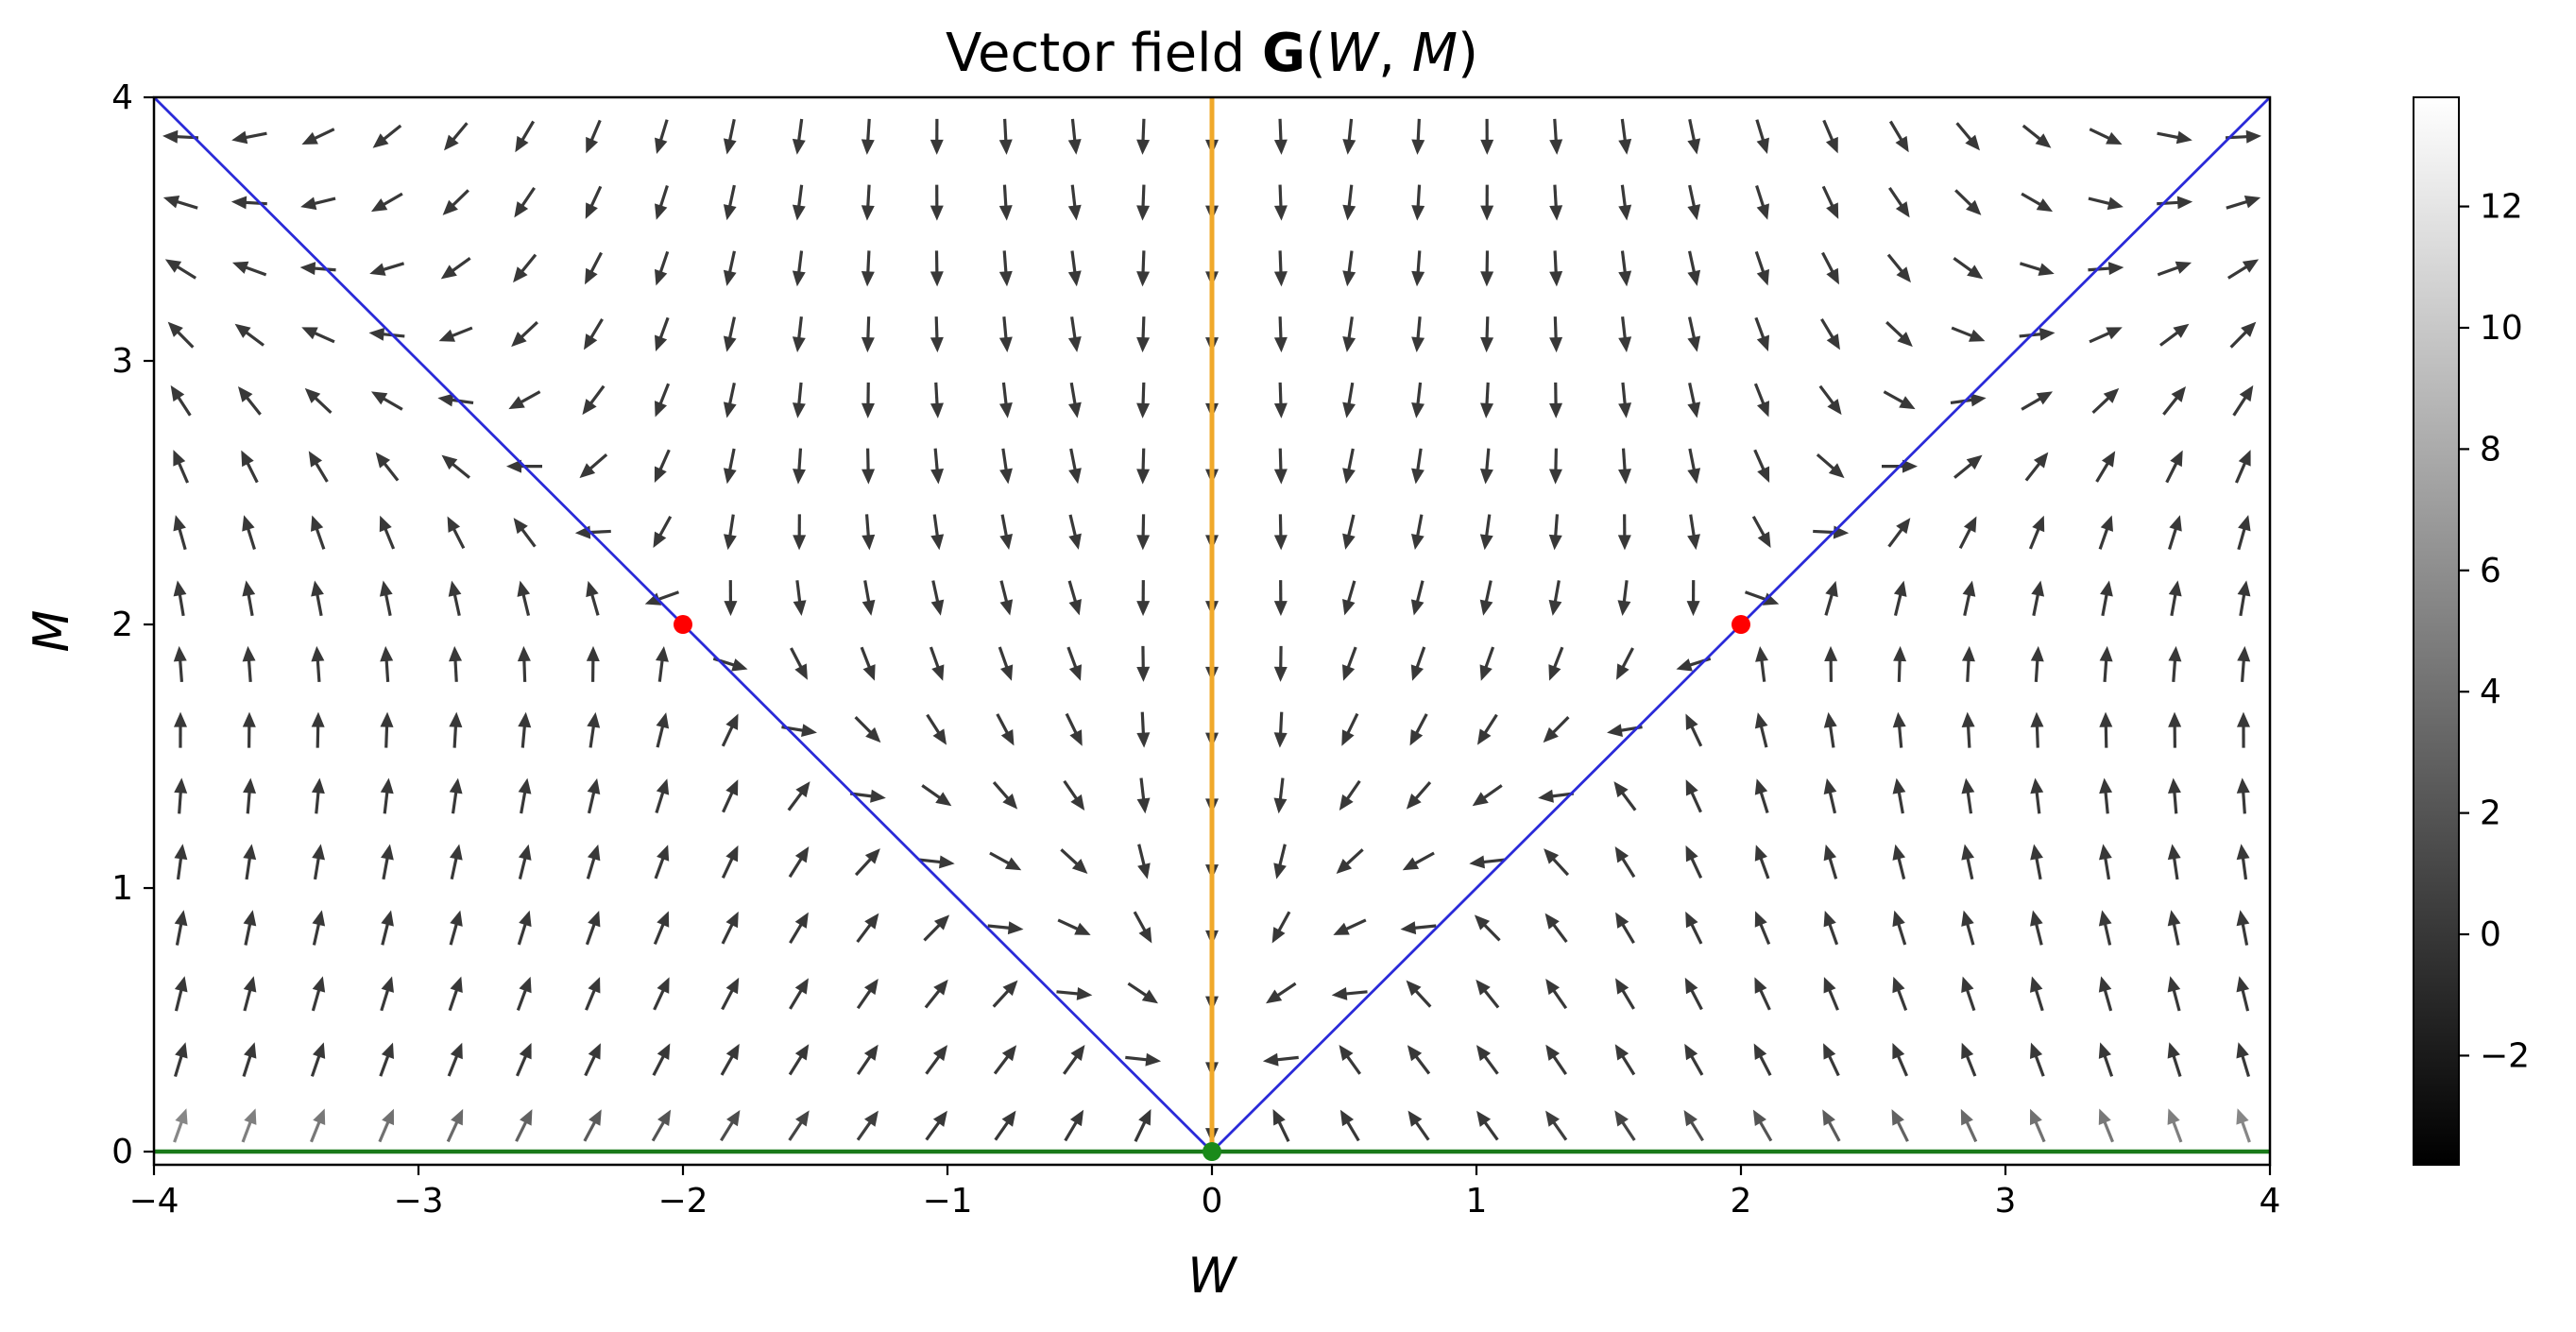  What do you see at coordinates (1212, 1201) in the screenshot?
I see `x-tick-label: 0` at bounding box center [1212, 1201].